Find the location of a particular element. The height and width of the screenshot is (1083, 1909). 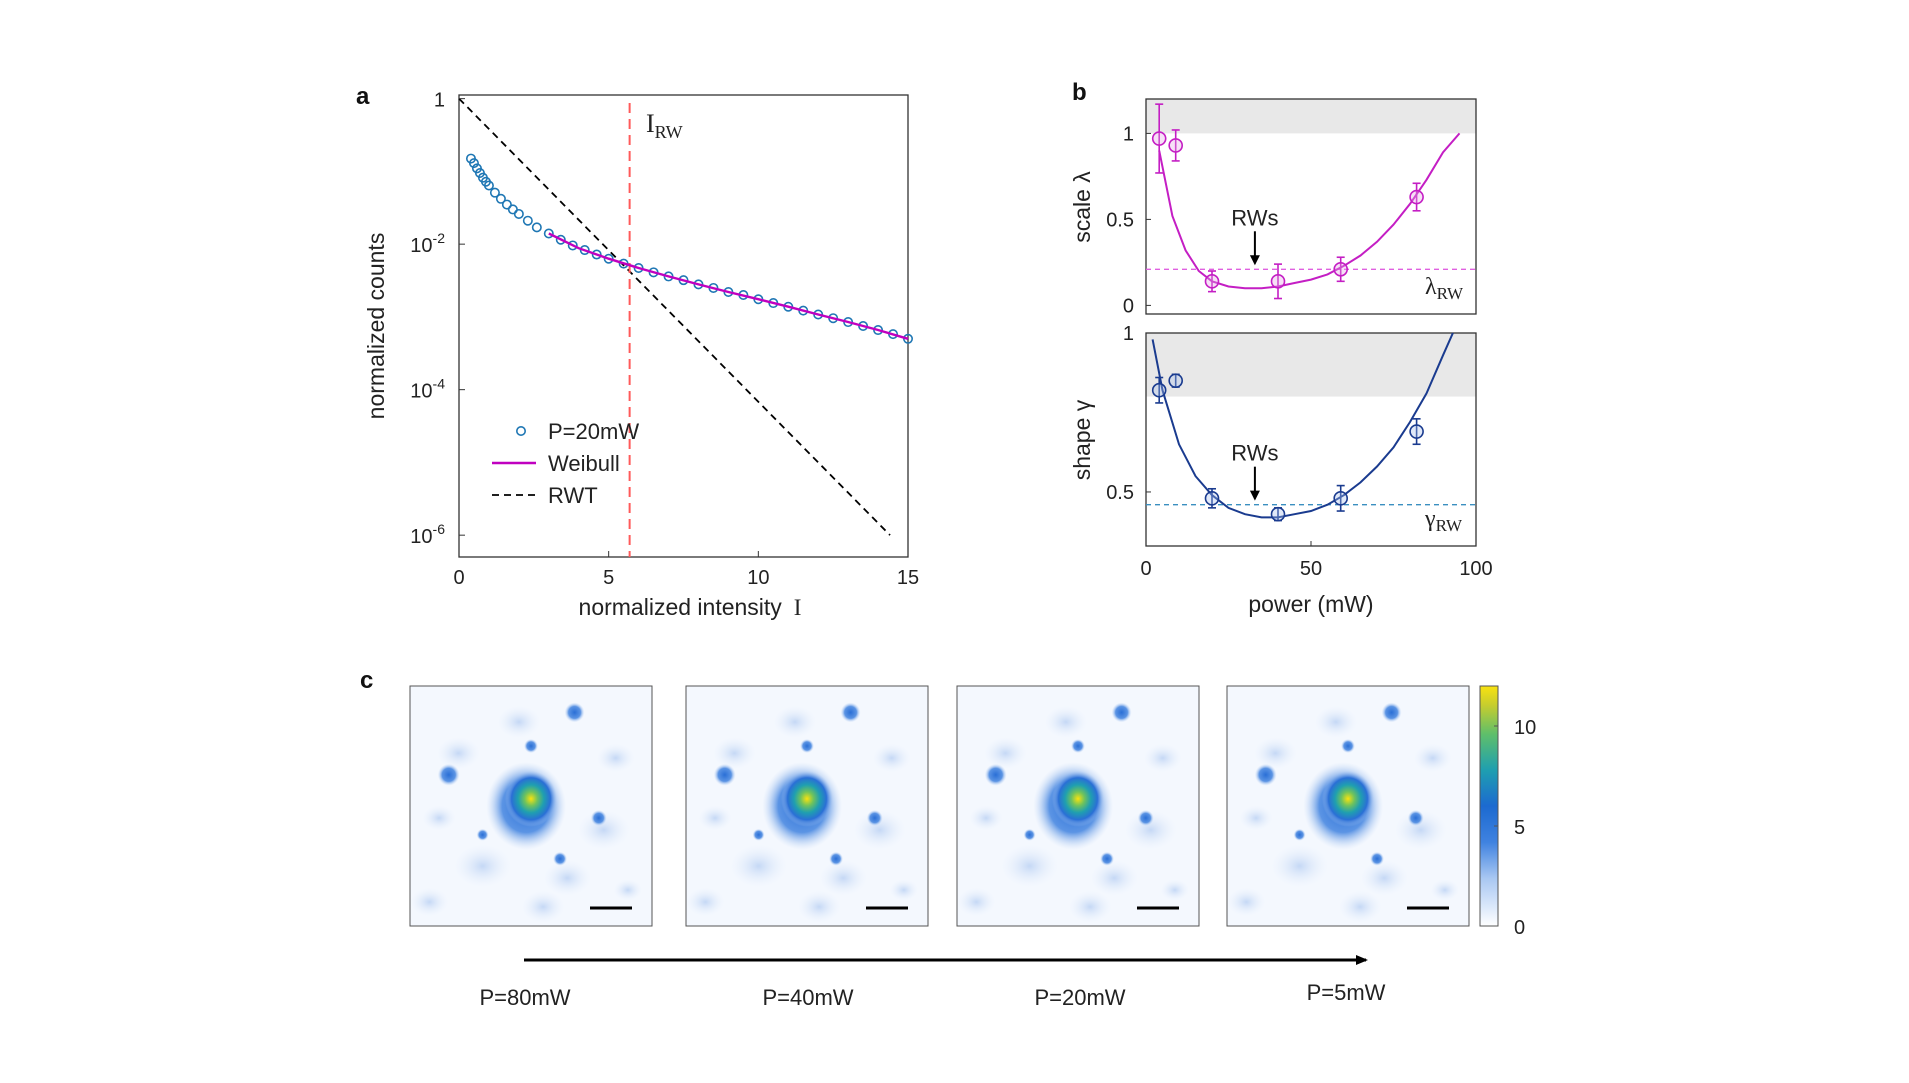

panel-b-x-label: power (mW) is located at coordinates (1310, 604).